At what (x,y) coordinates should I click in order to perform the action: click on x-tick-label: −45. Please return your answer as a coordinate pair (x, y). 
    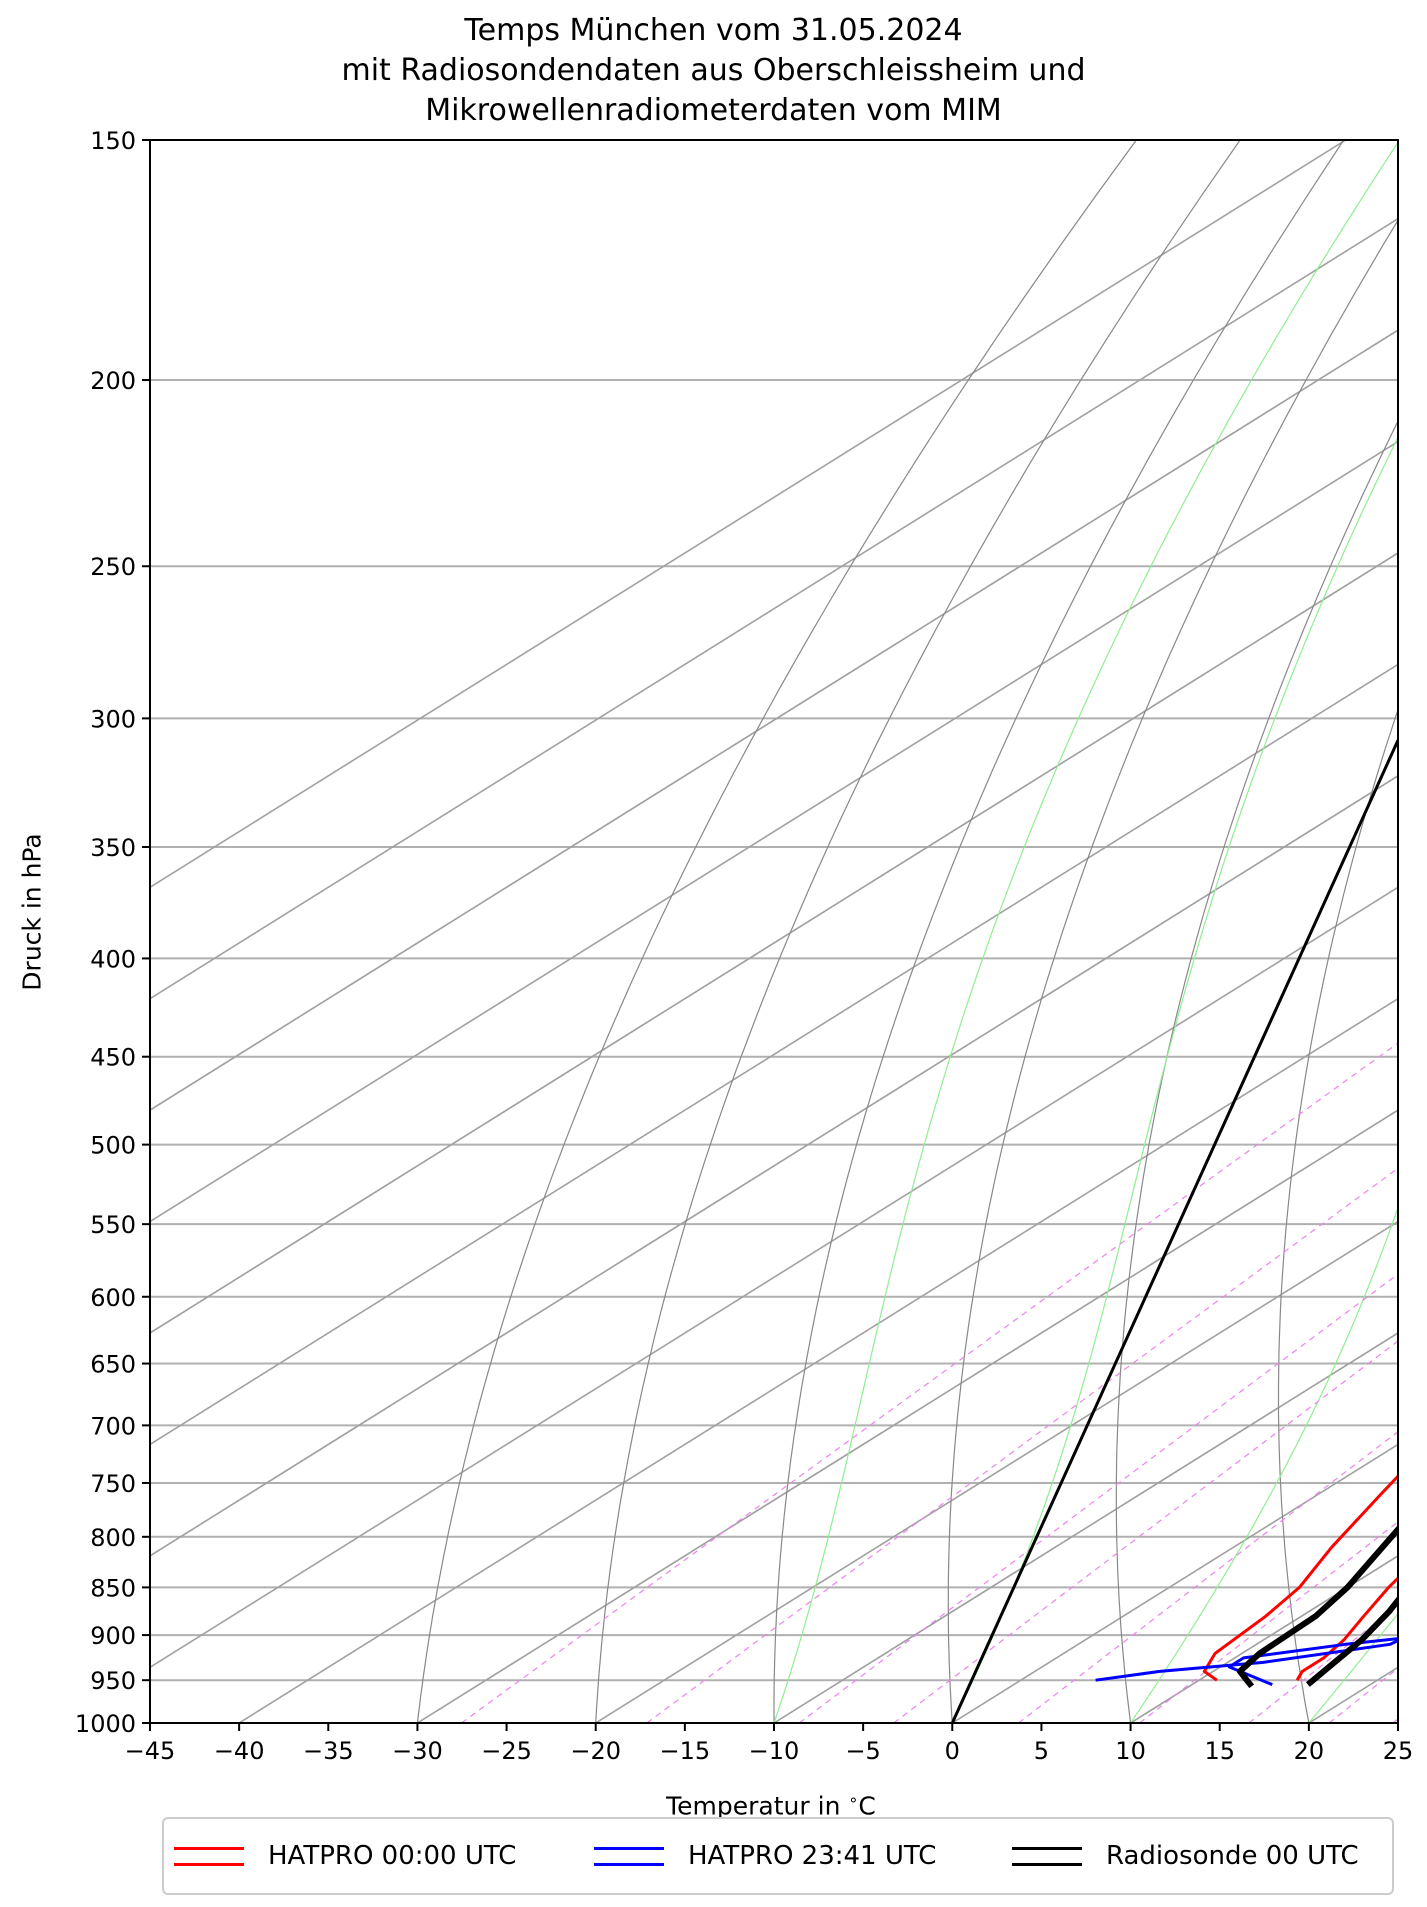
    Looking at the image, I should click on (150, 1751).